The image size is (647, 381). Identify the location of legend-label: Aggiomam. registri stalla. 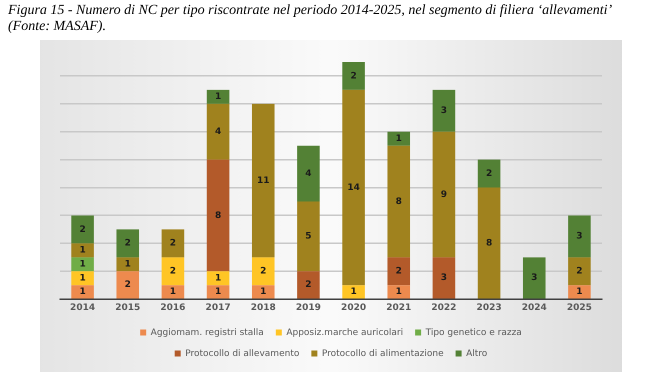
(207, 333).